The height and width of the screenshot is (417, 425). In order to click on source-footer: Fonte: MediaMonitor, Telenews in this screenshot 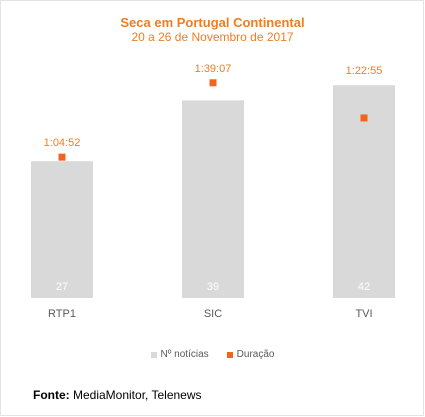, I will do `click(117, 395)`.